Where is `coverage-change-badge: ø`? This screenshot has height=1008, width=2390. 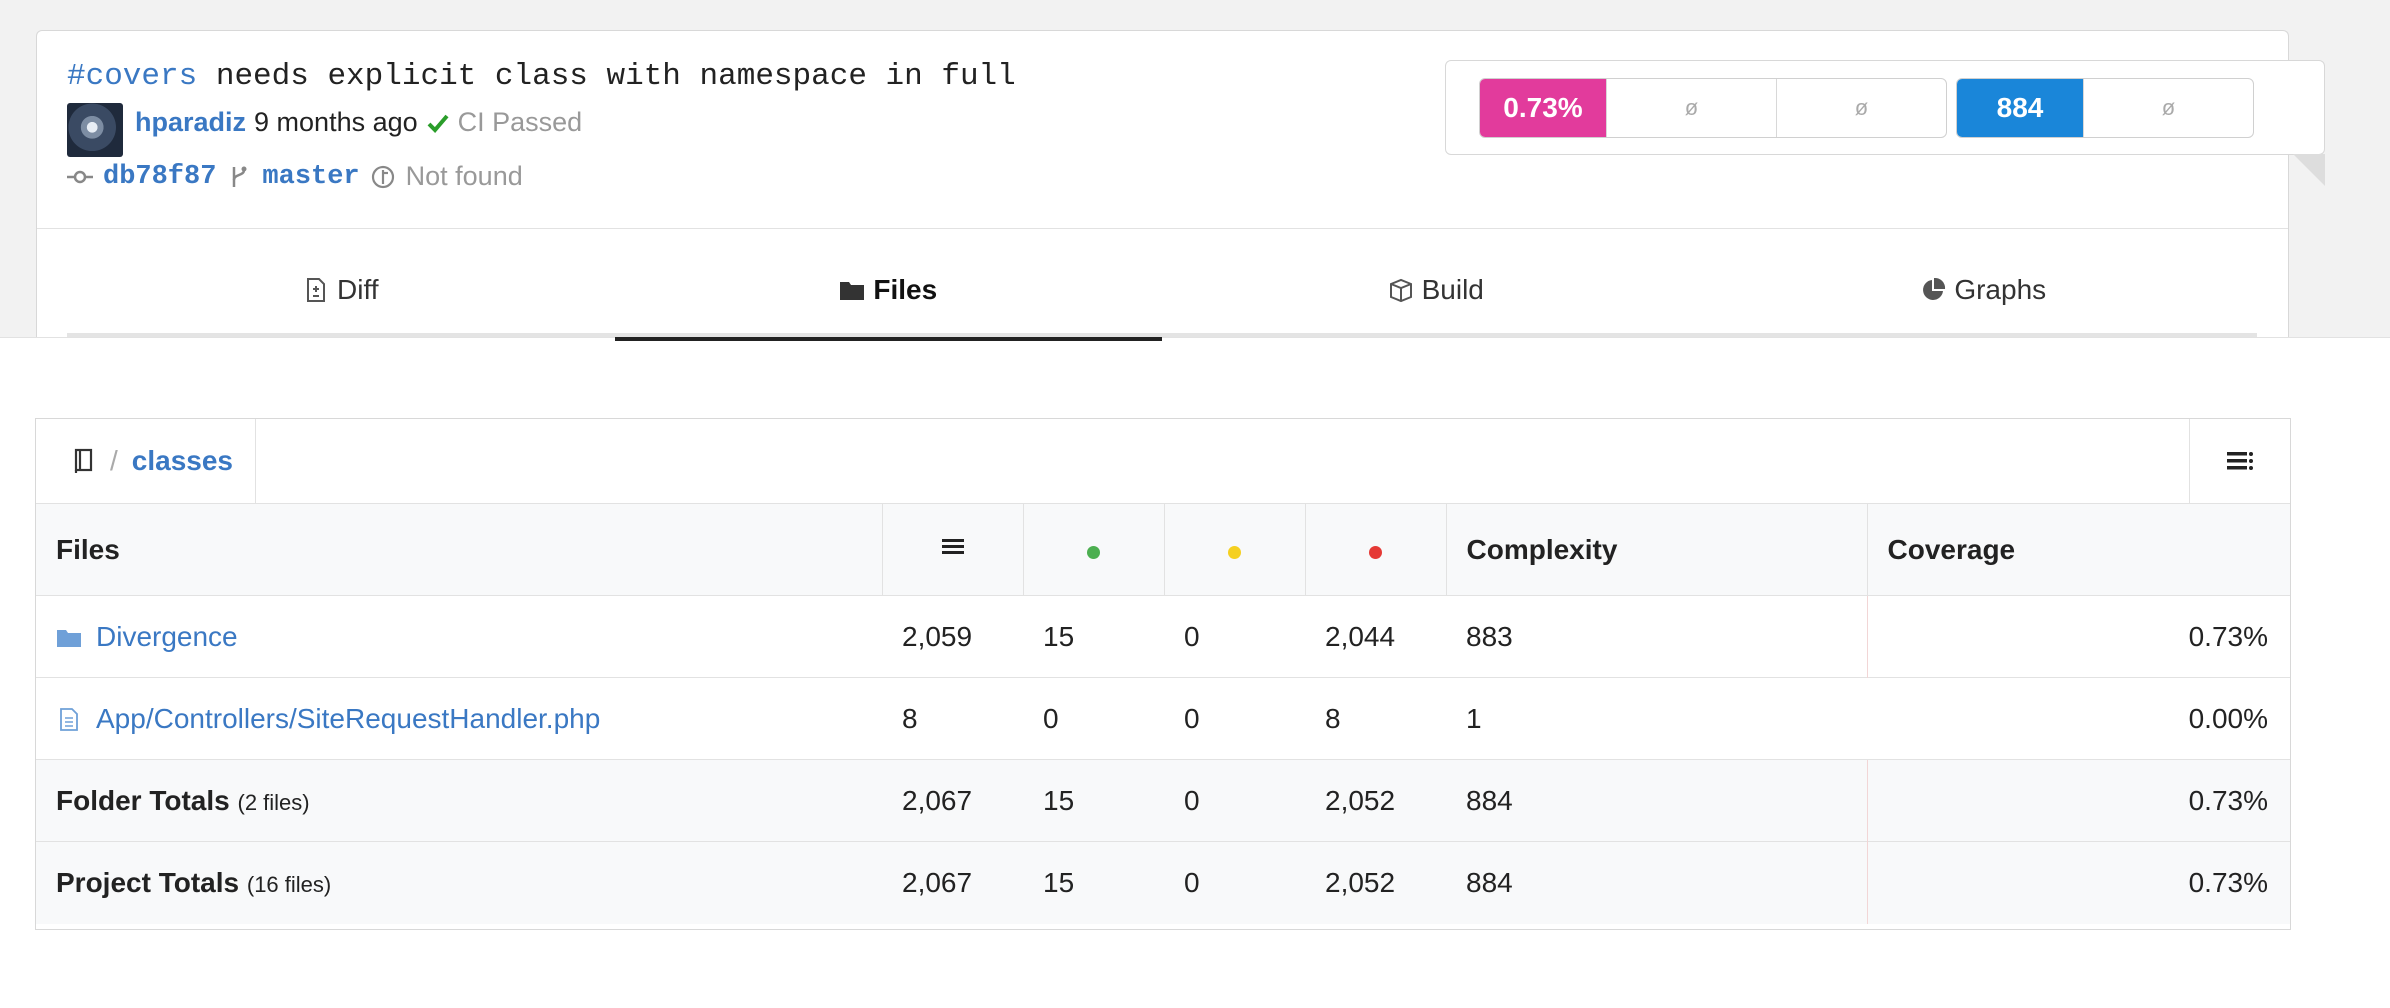 coverage-change-badge: ø is located at coordinates (1691, 108).